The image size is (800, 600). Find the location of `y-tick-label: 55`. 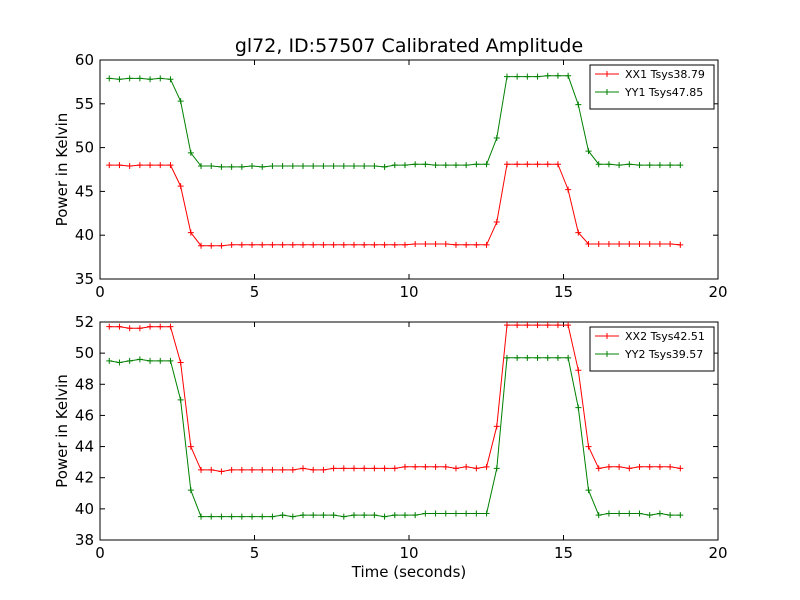

y-tick-label: 55 is located at coordinates (84, 104).